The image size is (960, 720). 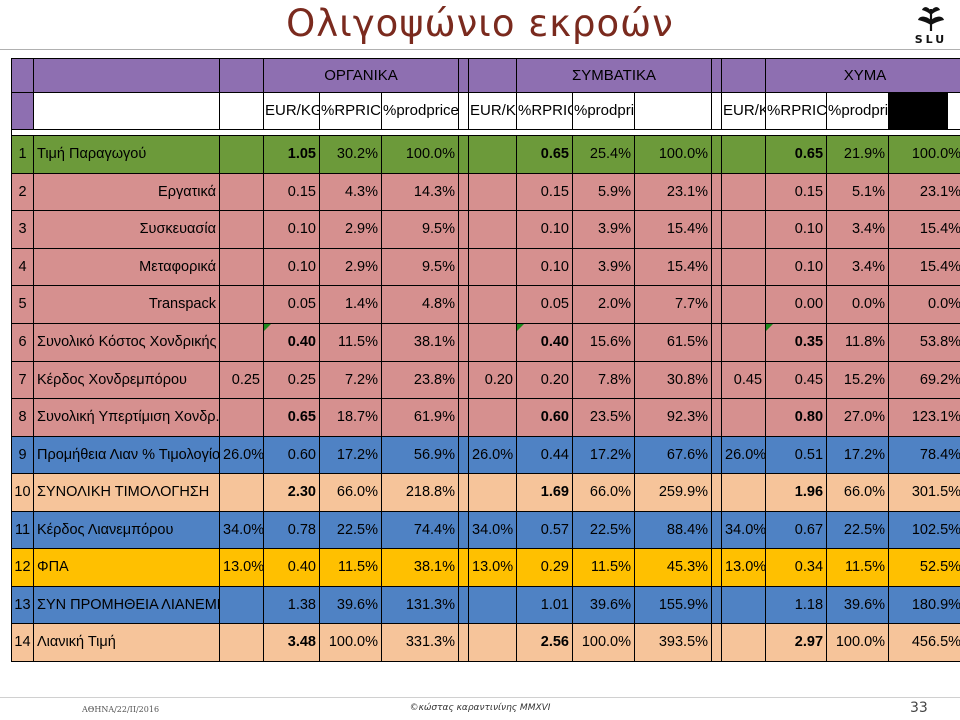 What do you see at coordinates (744, 530) in the screenshot?
I see `bulk-rate-cell: 34.0%` at bounding box center [744, 530].